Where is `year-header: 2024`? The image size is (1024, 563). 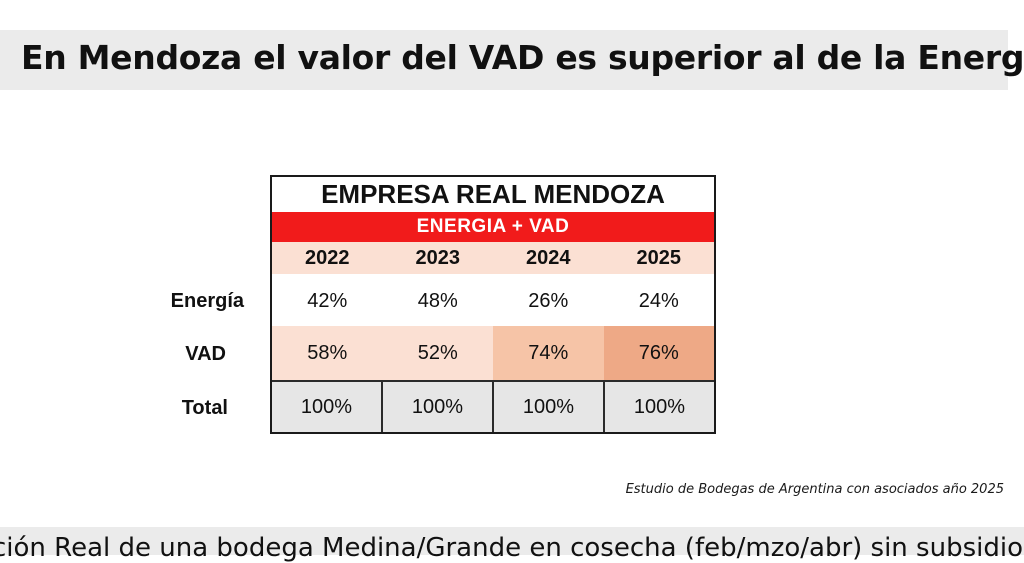
year-header: 2024 is located at coordinates (548, 257).